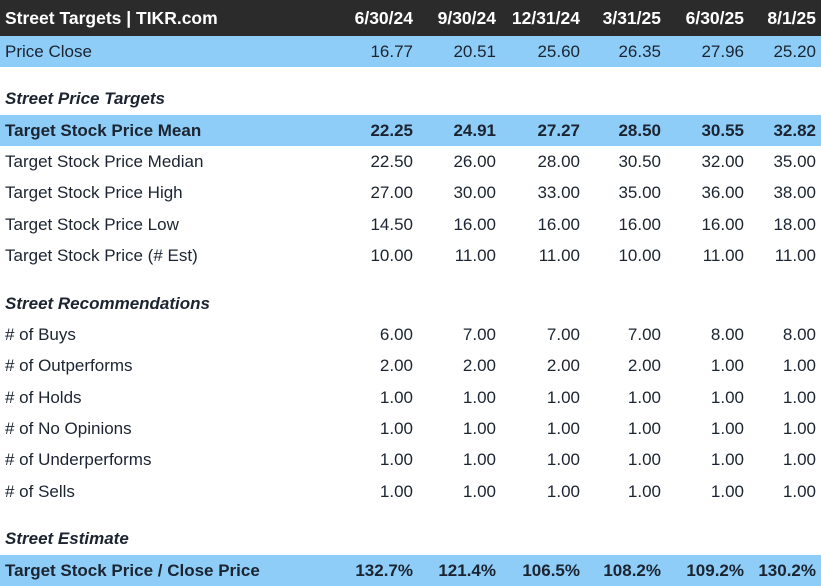 The image size is (821, 586). What do you see at coordinates (85, 99) in the screenshot?
I see `section-title: Street Price Targets` at bounding box center [85, 99].